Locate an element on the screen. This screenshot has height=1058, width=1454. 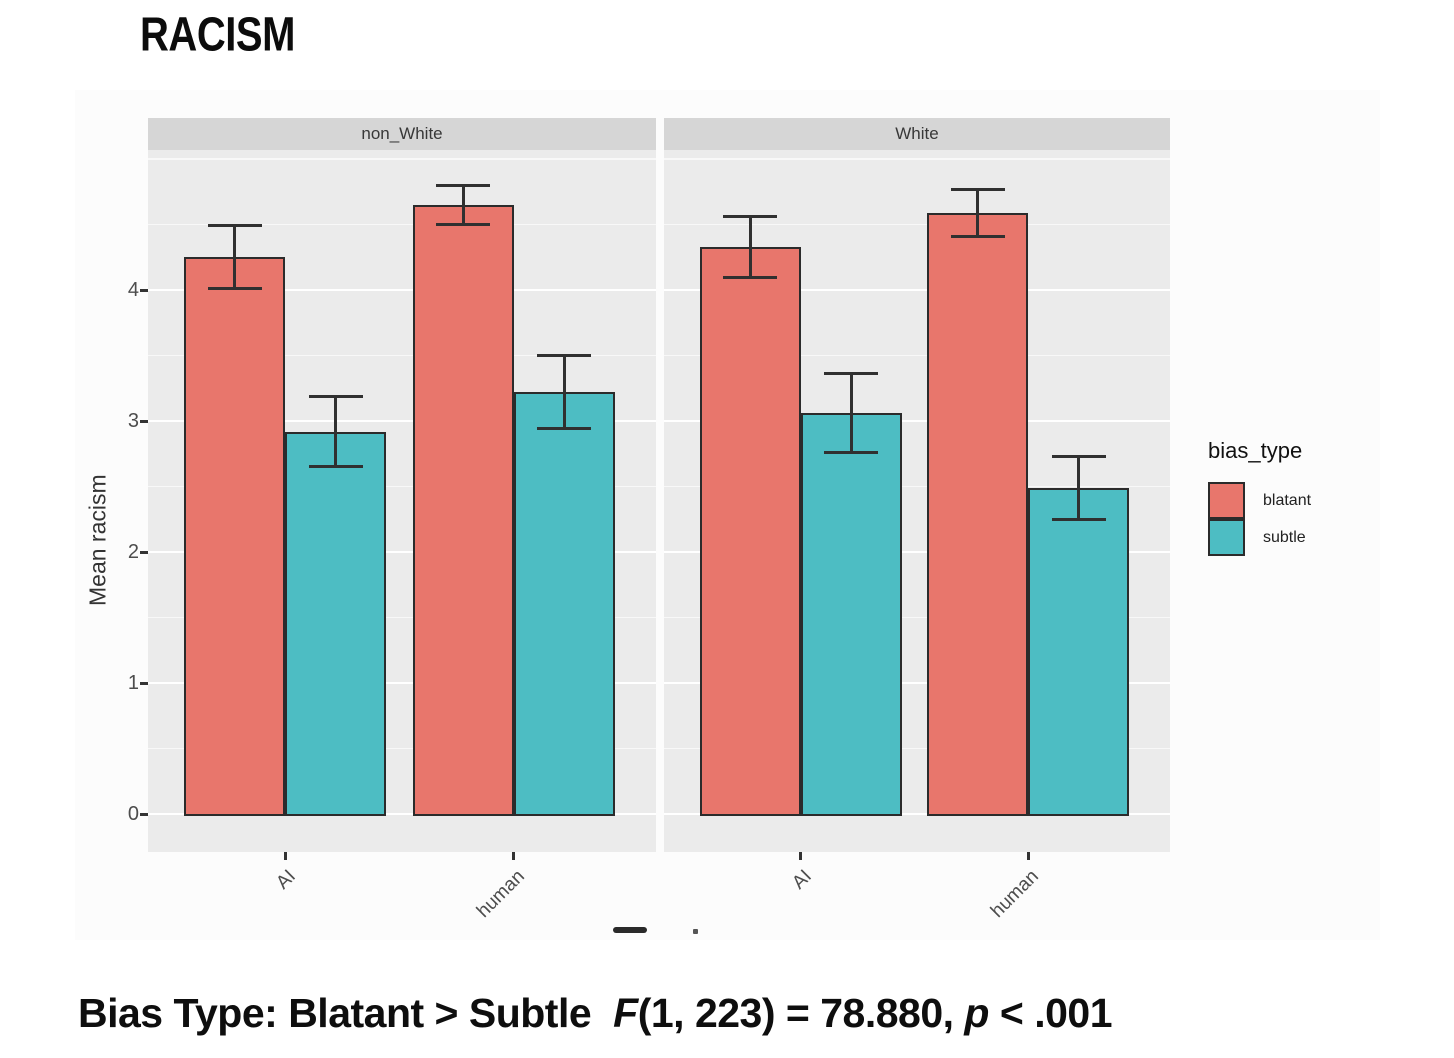
legend-title: bias_type is located at coordinates (1255, 450).